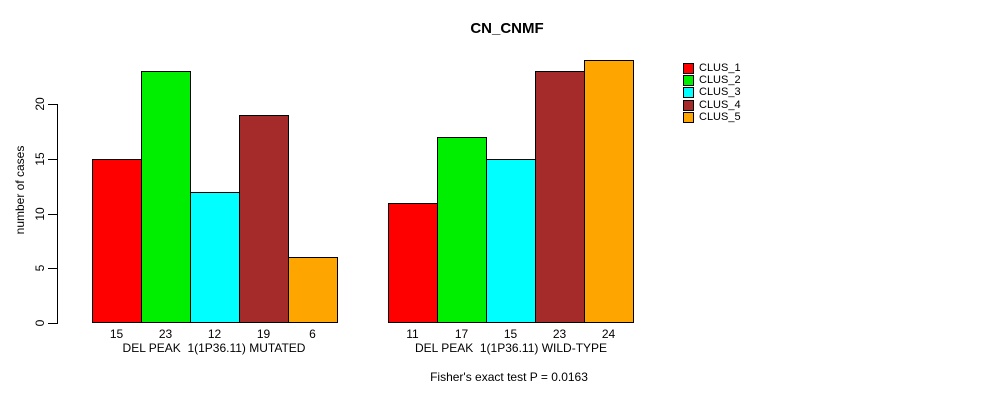  I want to click on y-tick-label: 0, so click(40, 323).